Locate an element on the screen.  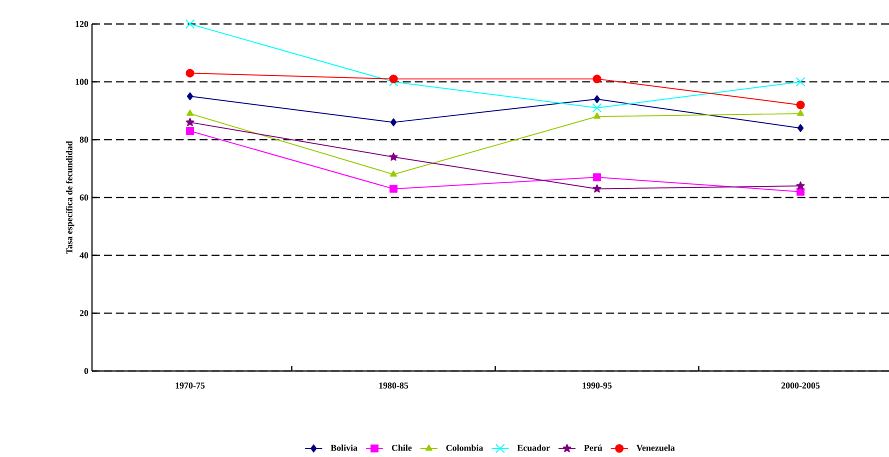
legend-label: Ecuador is located at coordinates (533, 447).